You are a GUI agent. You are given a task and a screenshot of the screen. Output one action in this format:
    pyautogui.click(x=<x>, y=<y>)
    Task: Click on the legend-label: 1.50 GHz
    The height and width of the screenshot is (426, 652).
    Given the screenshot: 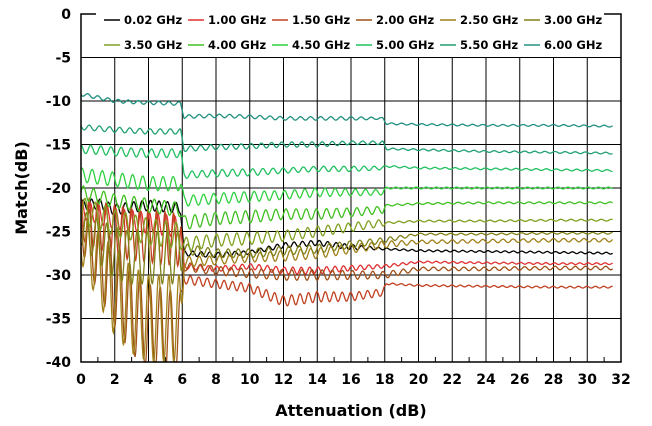 What is the action you would take?
    pyautogui.click(x=321, y=20)
    